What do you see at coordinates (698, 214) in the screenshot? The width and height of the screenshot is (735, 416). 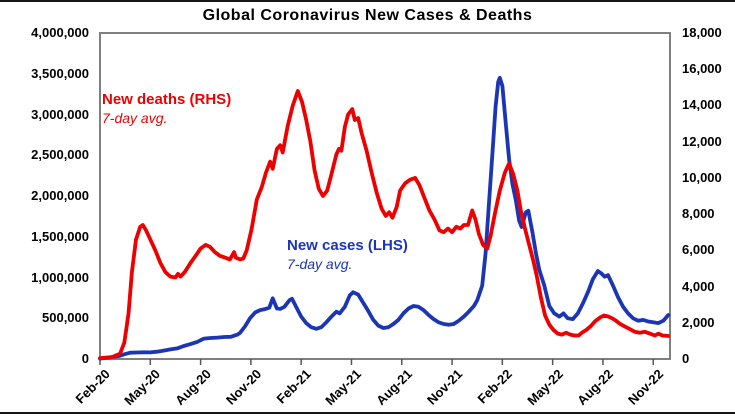 I see `y-axis-label-right: 8,000` at bounding box center [698, 214].